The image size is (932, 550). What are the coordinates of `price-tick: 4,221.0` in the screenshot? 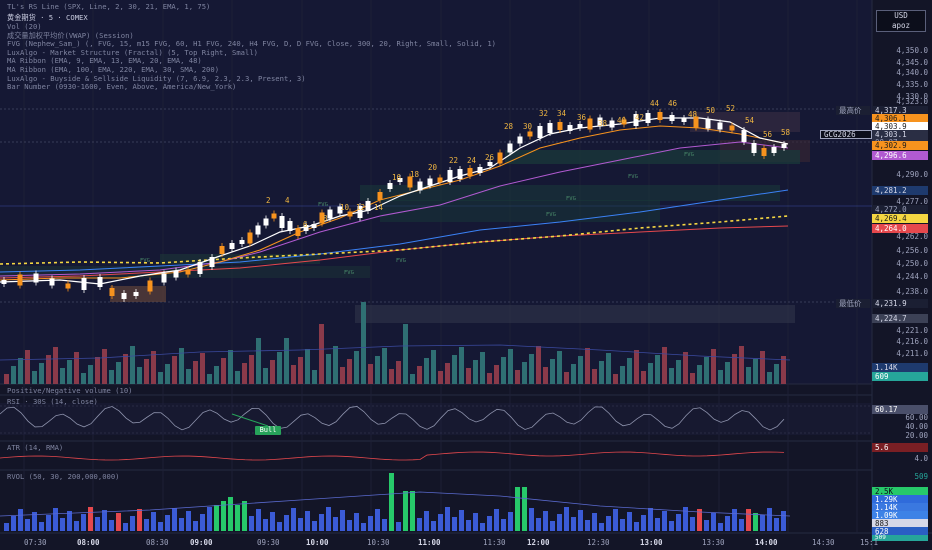 It's located at (912, 330).